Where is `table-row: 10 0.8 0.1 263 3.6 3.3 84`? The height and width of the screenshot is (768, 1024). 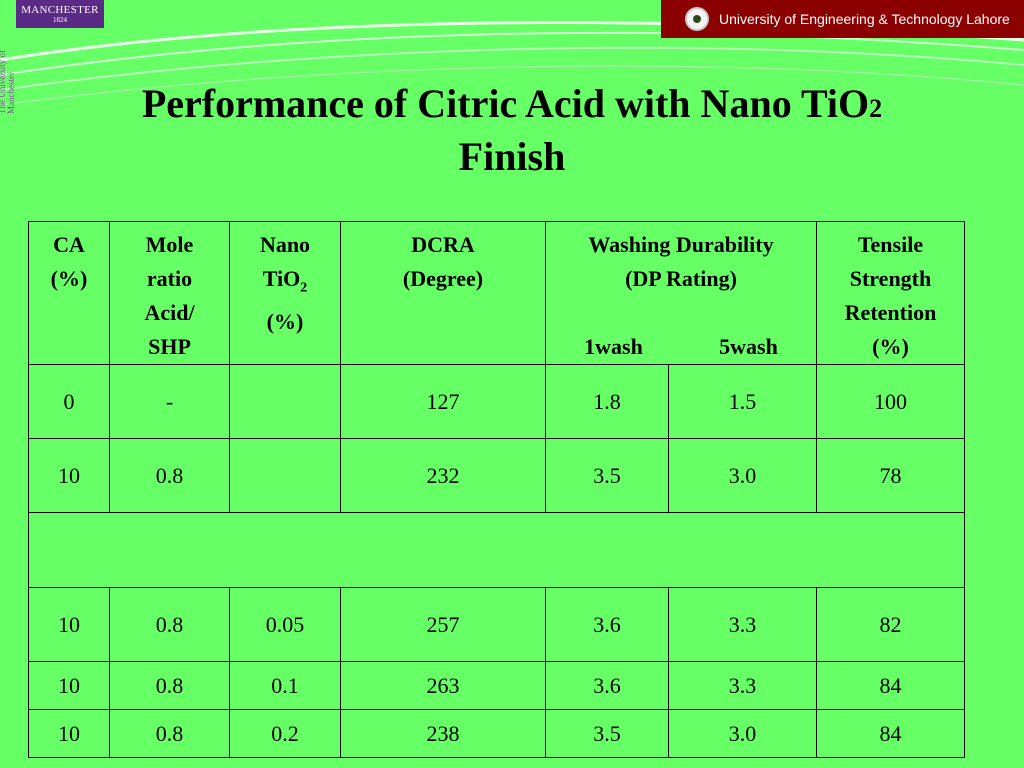 table-row: 10 0.8 0.1 263 3.6 3.3 84 is located at coordinates (496, 685).